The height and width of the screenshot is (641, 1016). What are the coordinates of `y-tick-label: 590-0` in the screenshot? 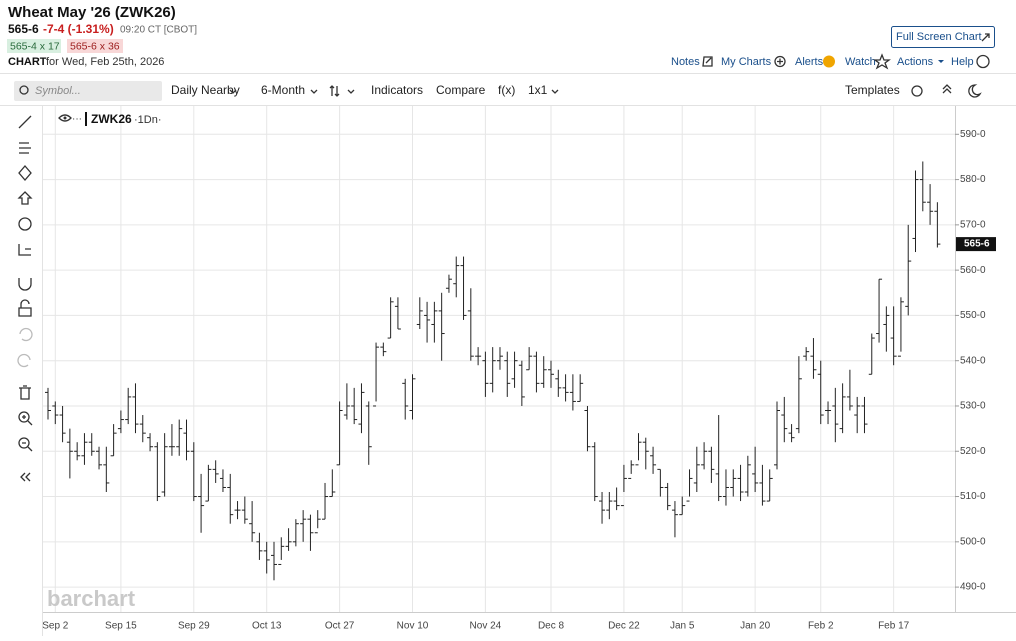 It's located at (973, 134).